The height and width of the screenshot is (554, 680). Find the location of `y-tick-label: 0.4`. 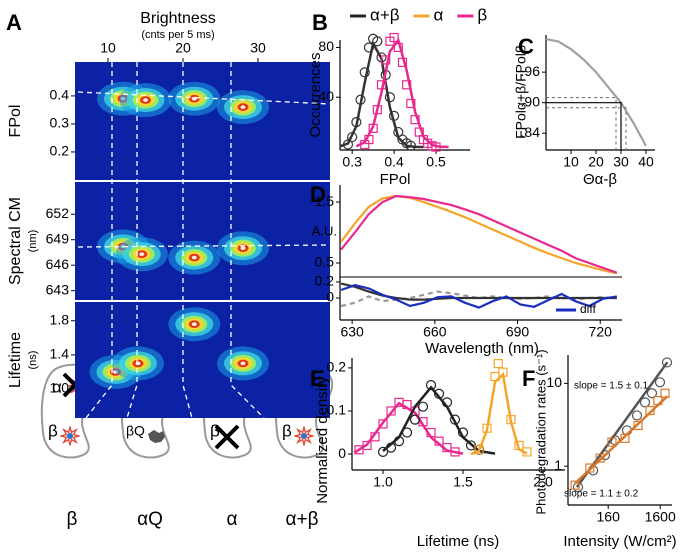

y-tick-label: 0.4 is located at coordinates (60, 95).